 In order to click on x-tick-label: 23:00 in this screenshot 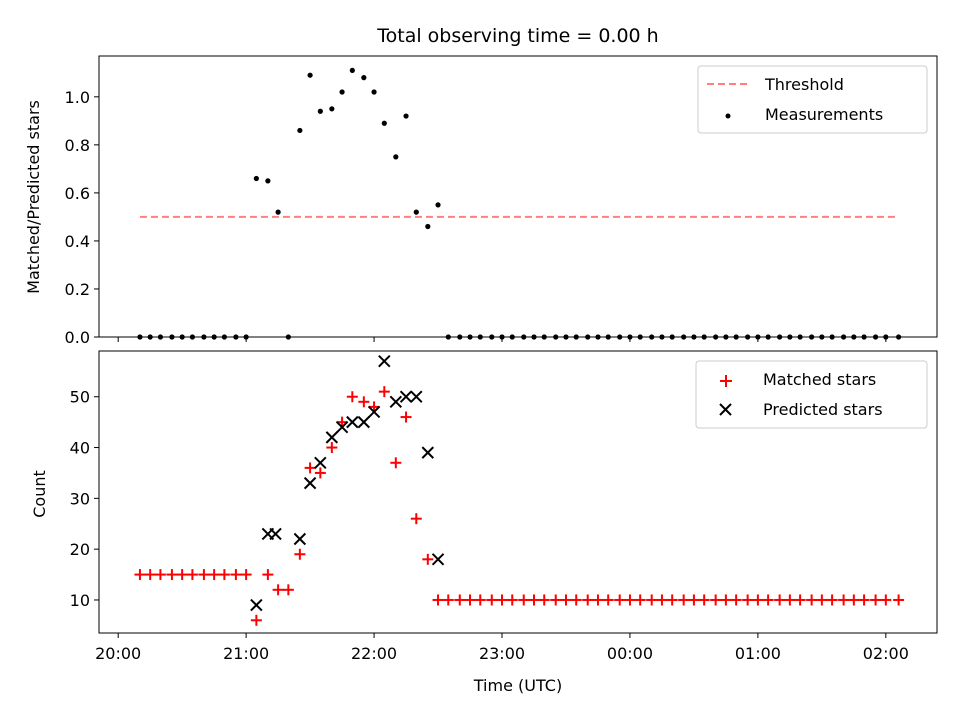, I will do `click(502, 653)`.